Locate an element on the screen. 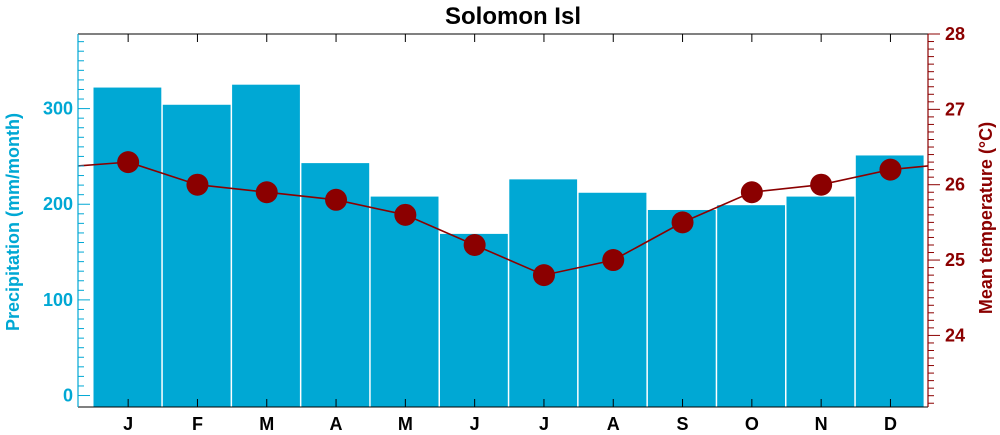  right-axis-label: Mean temperature (°C) is located at coordinates (986, 218).